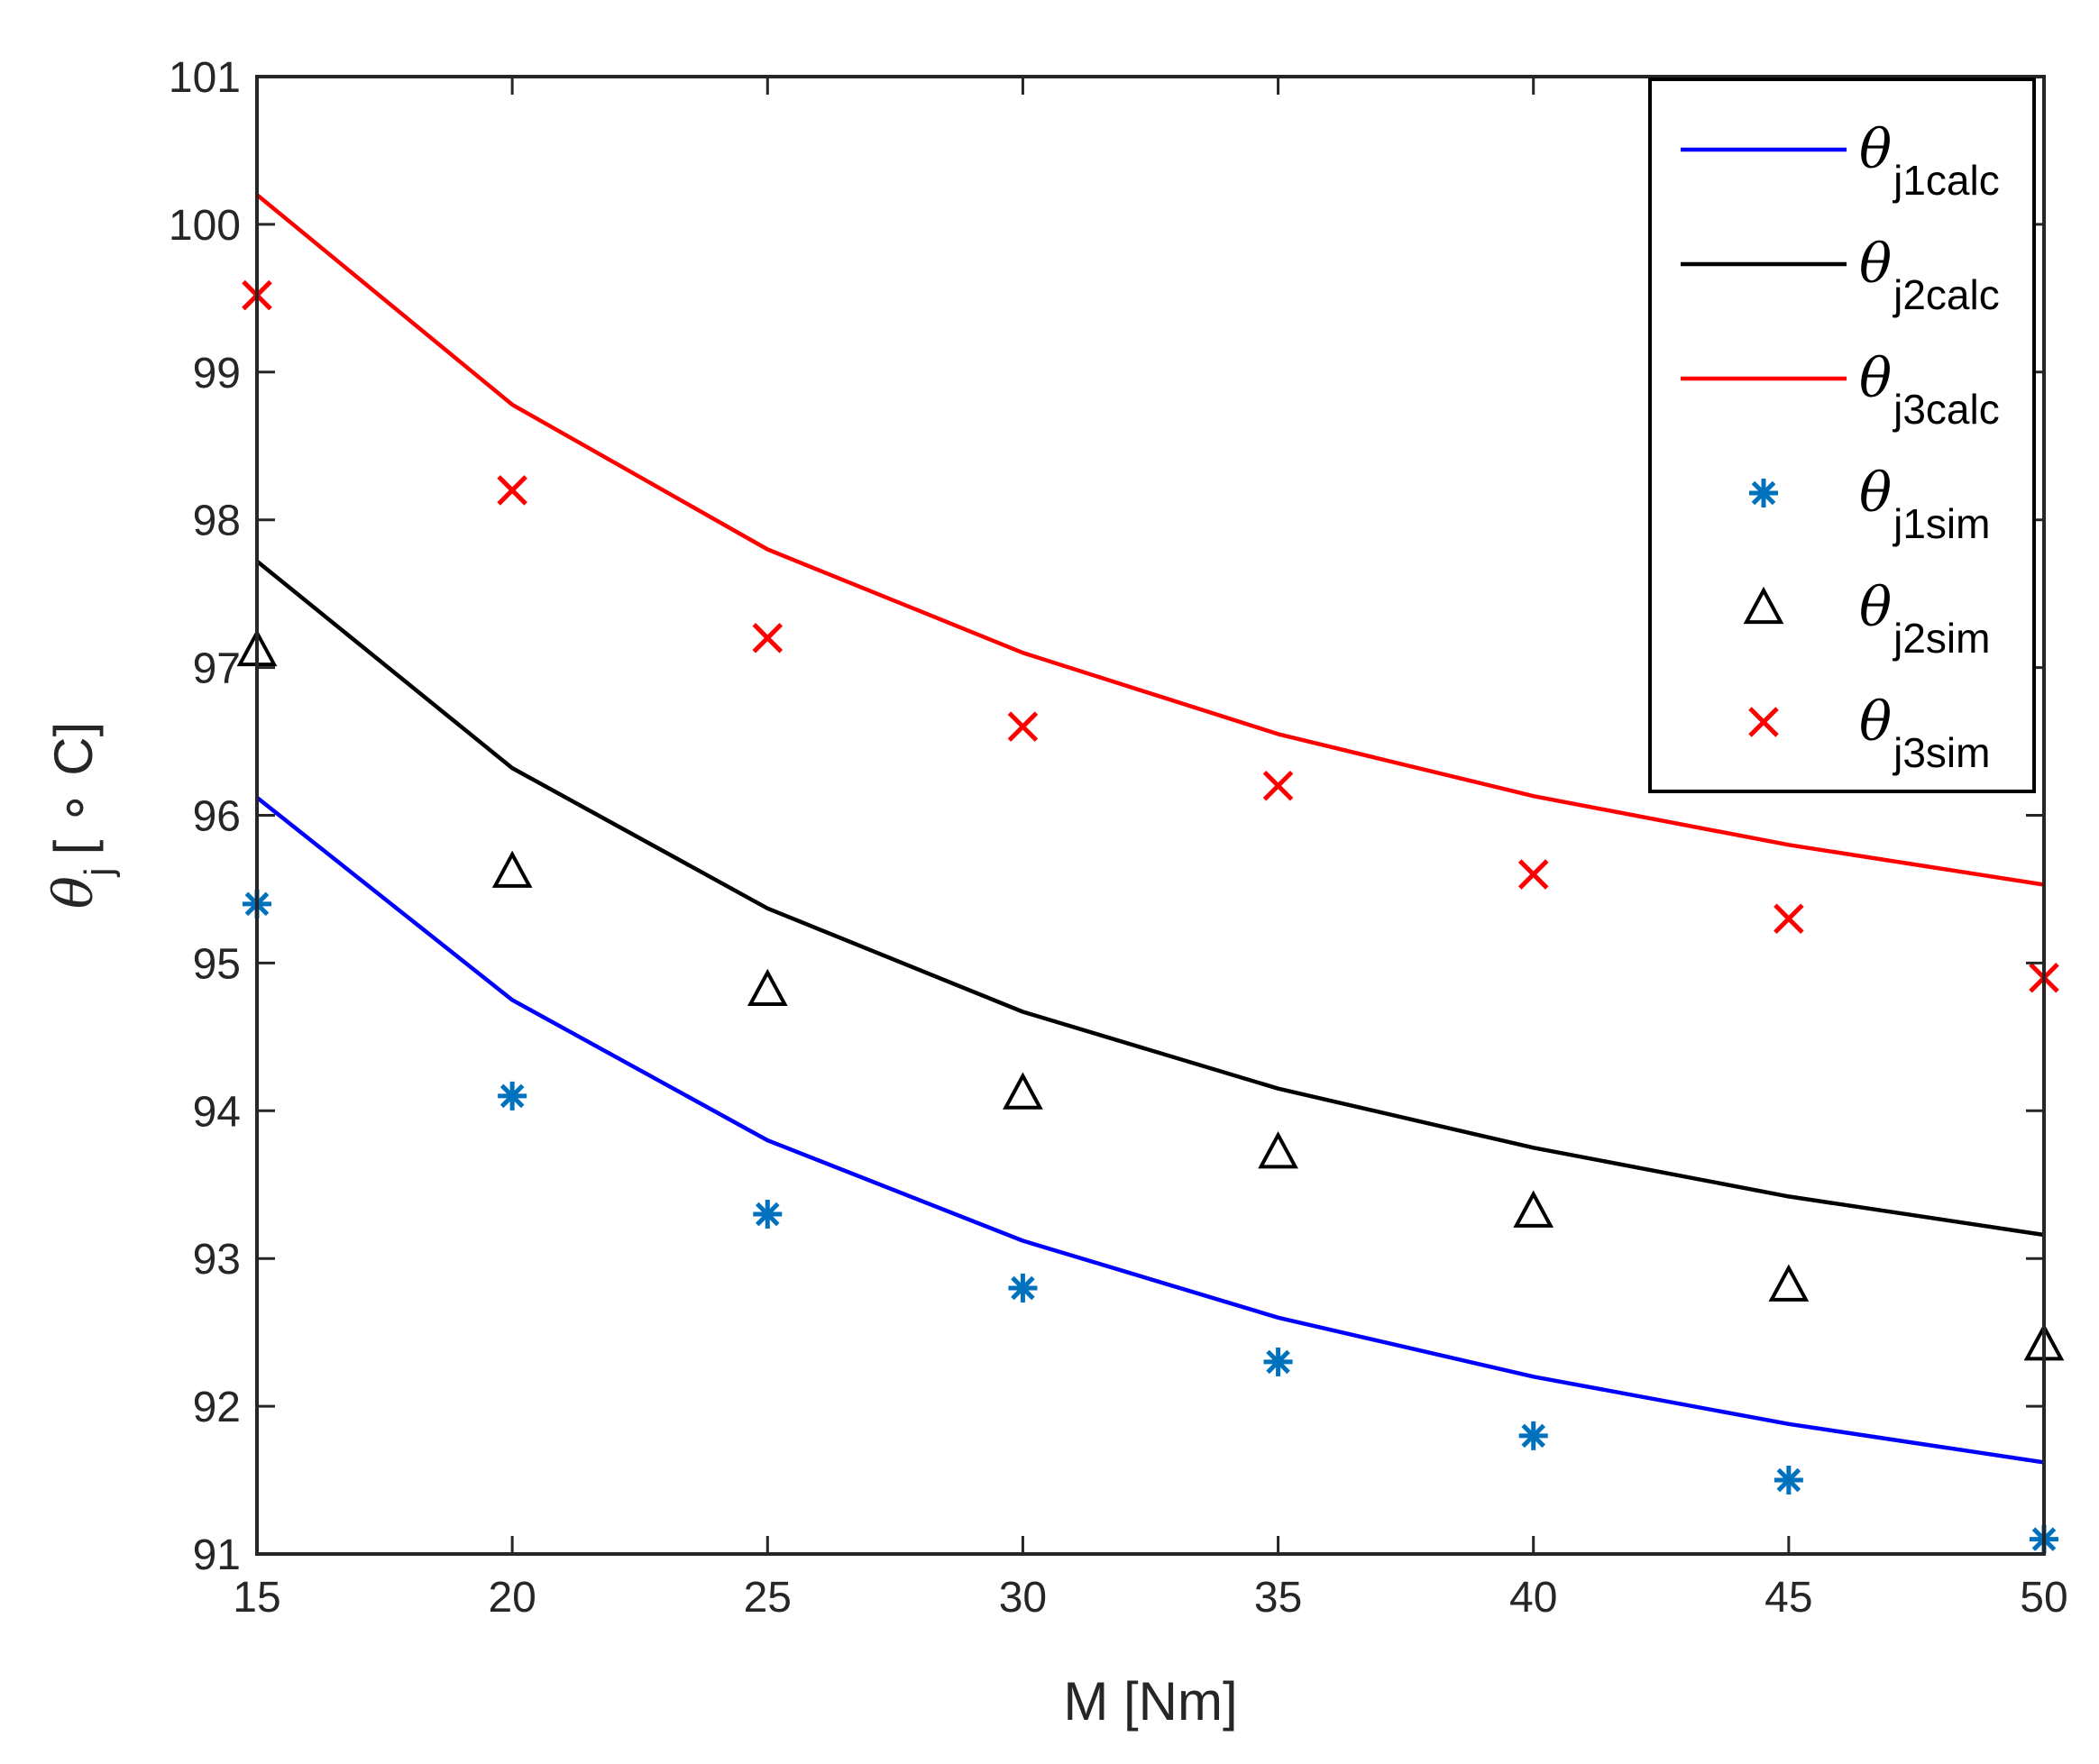  I want to click on x-tick-label: 30, so click(1023, 1598).